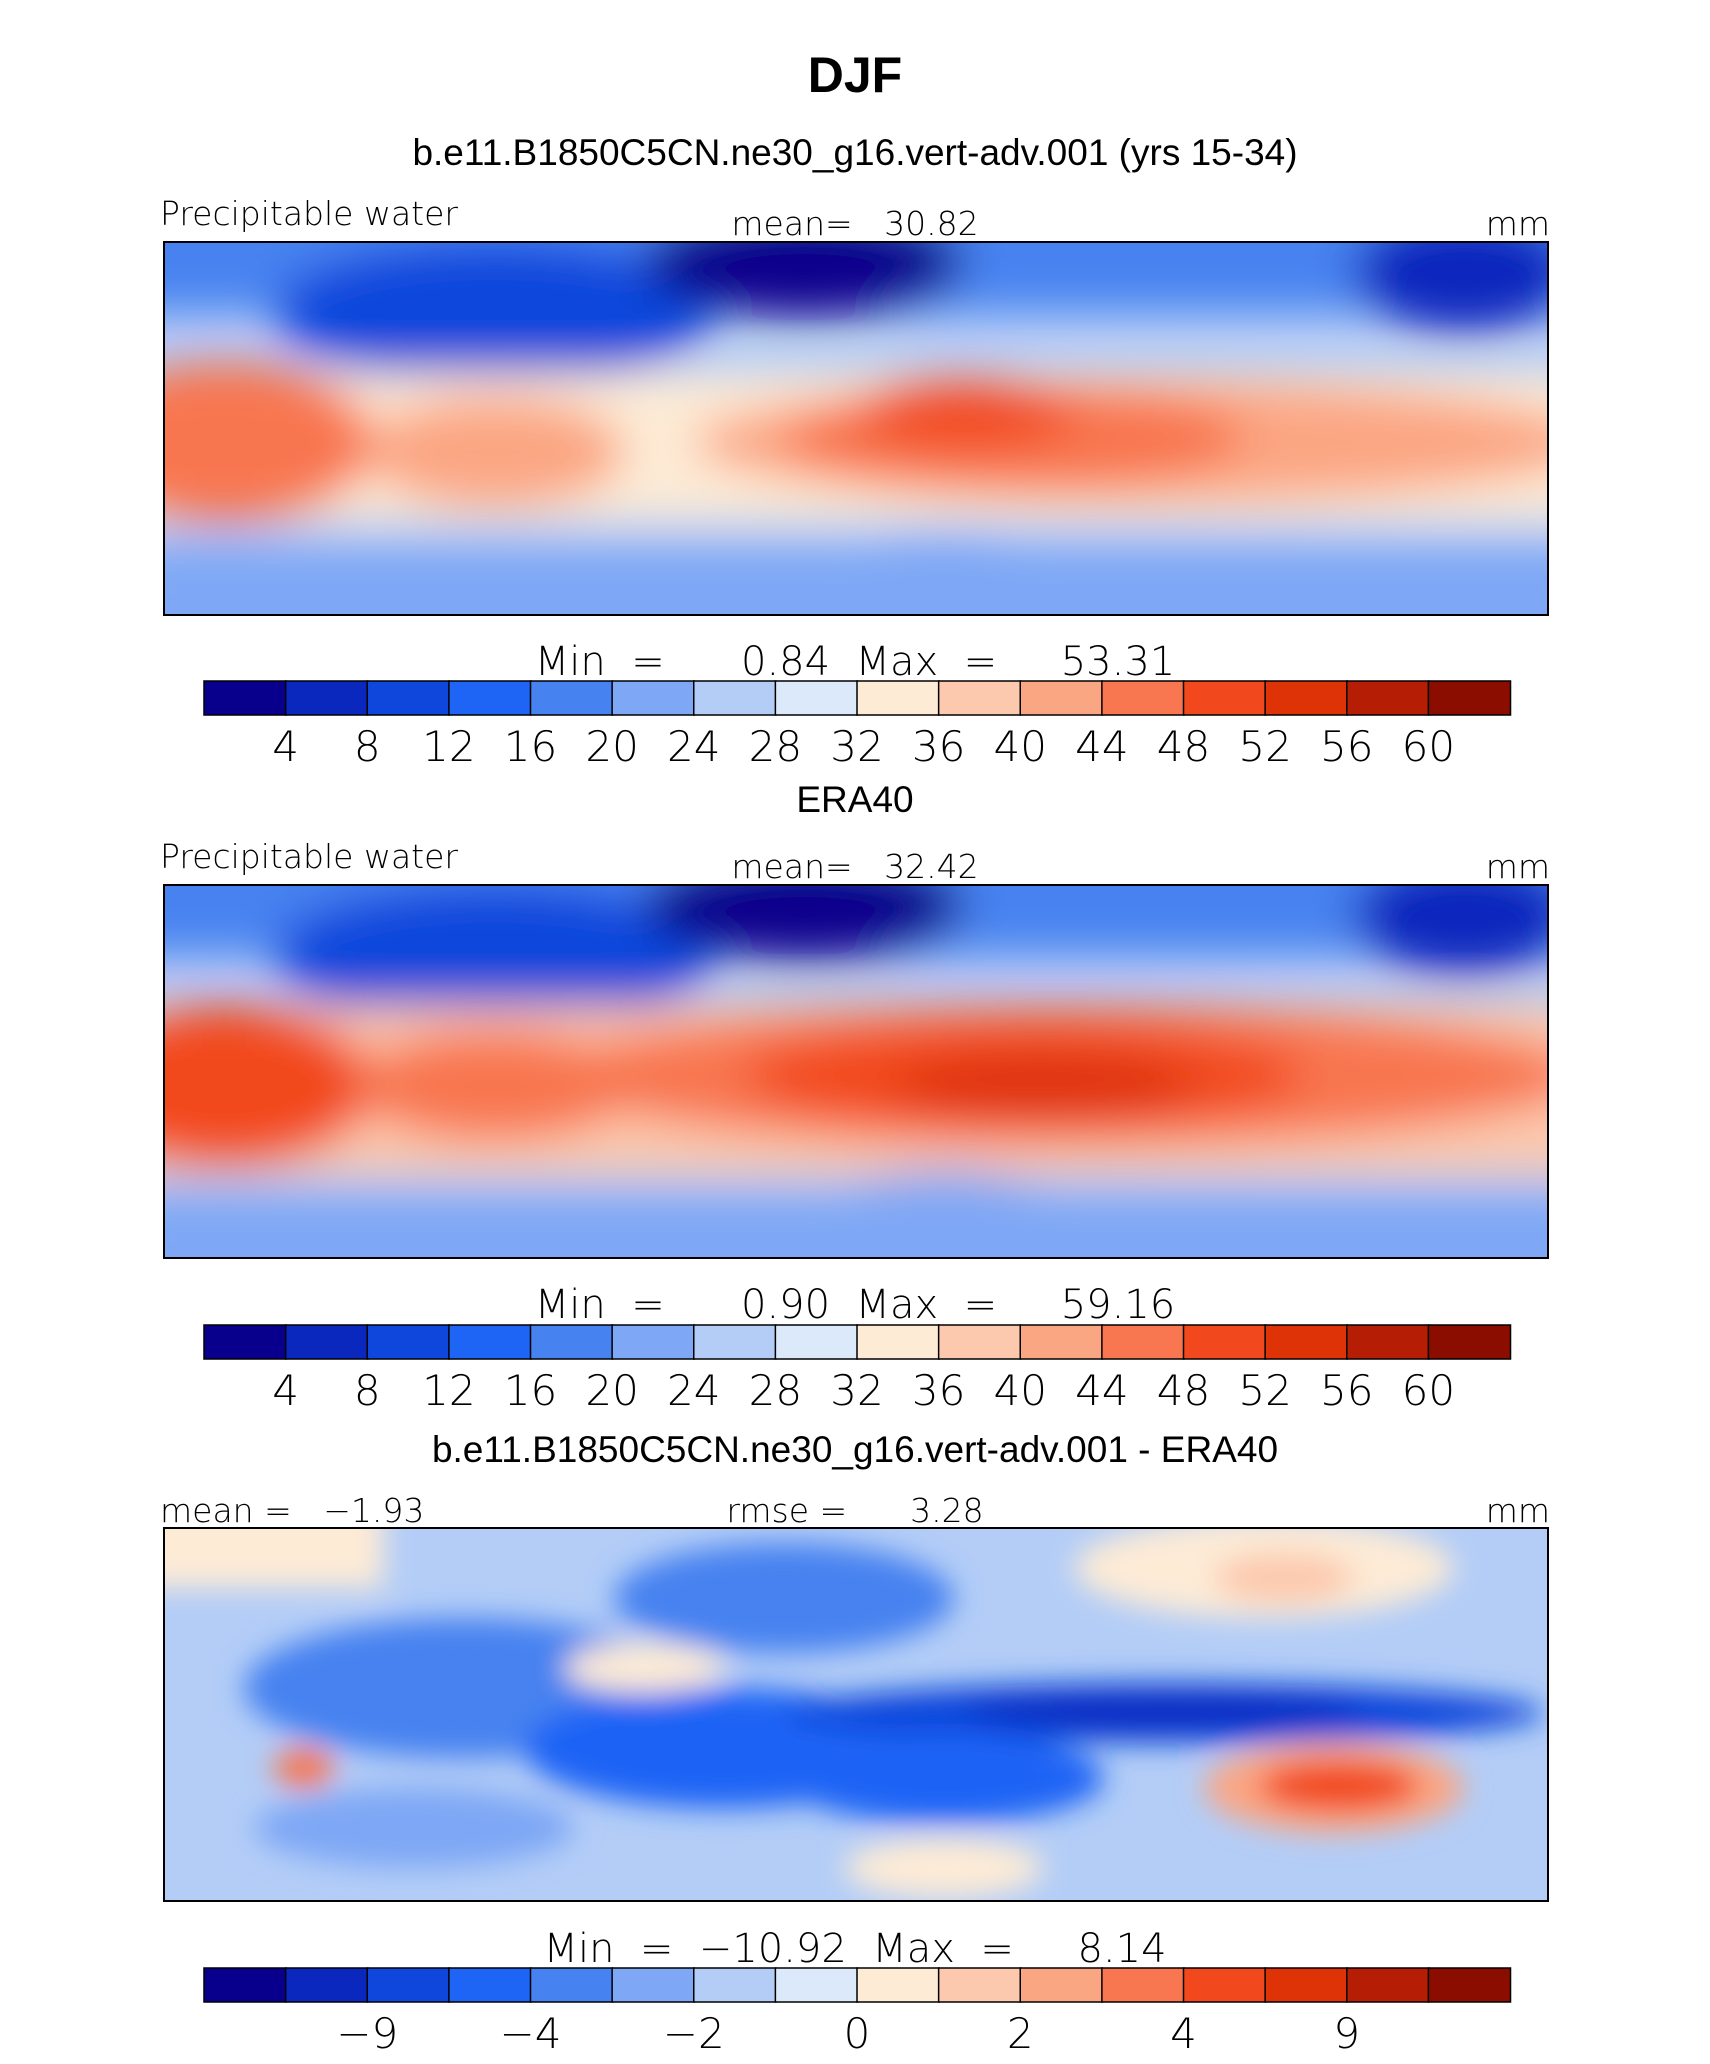 Image resolution: width=1710 pixels, height=2064 pixels. What do you see at coordinates (1428, 746) in the screenshot?
I see `colorbar-tick-label: 60` at bounding box center [1428, 746].